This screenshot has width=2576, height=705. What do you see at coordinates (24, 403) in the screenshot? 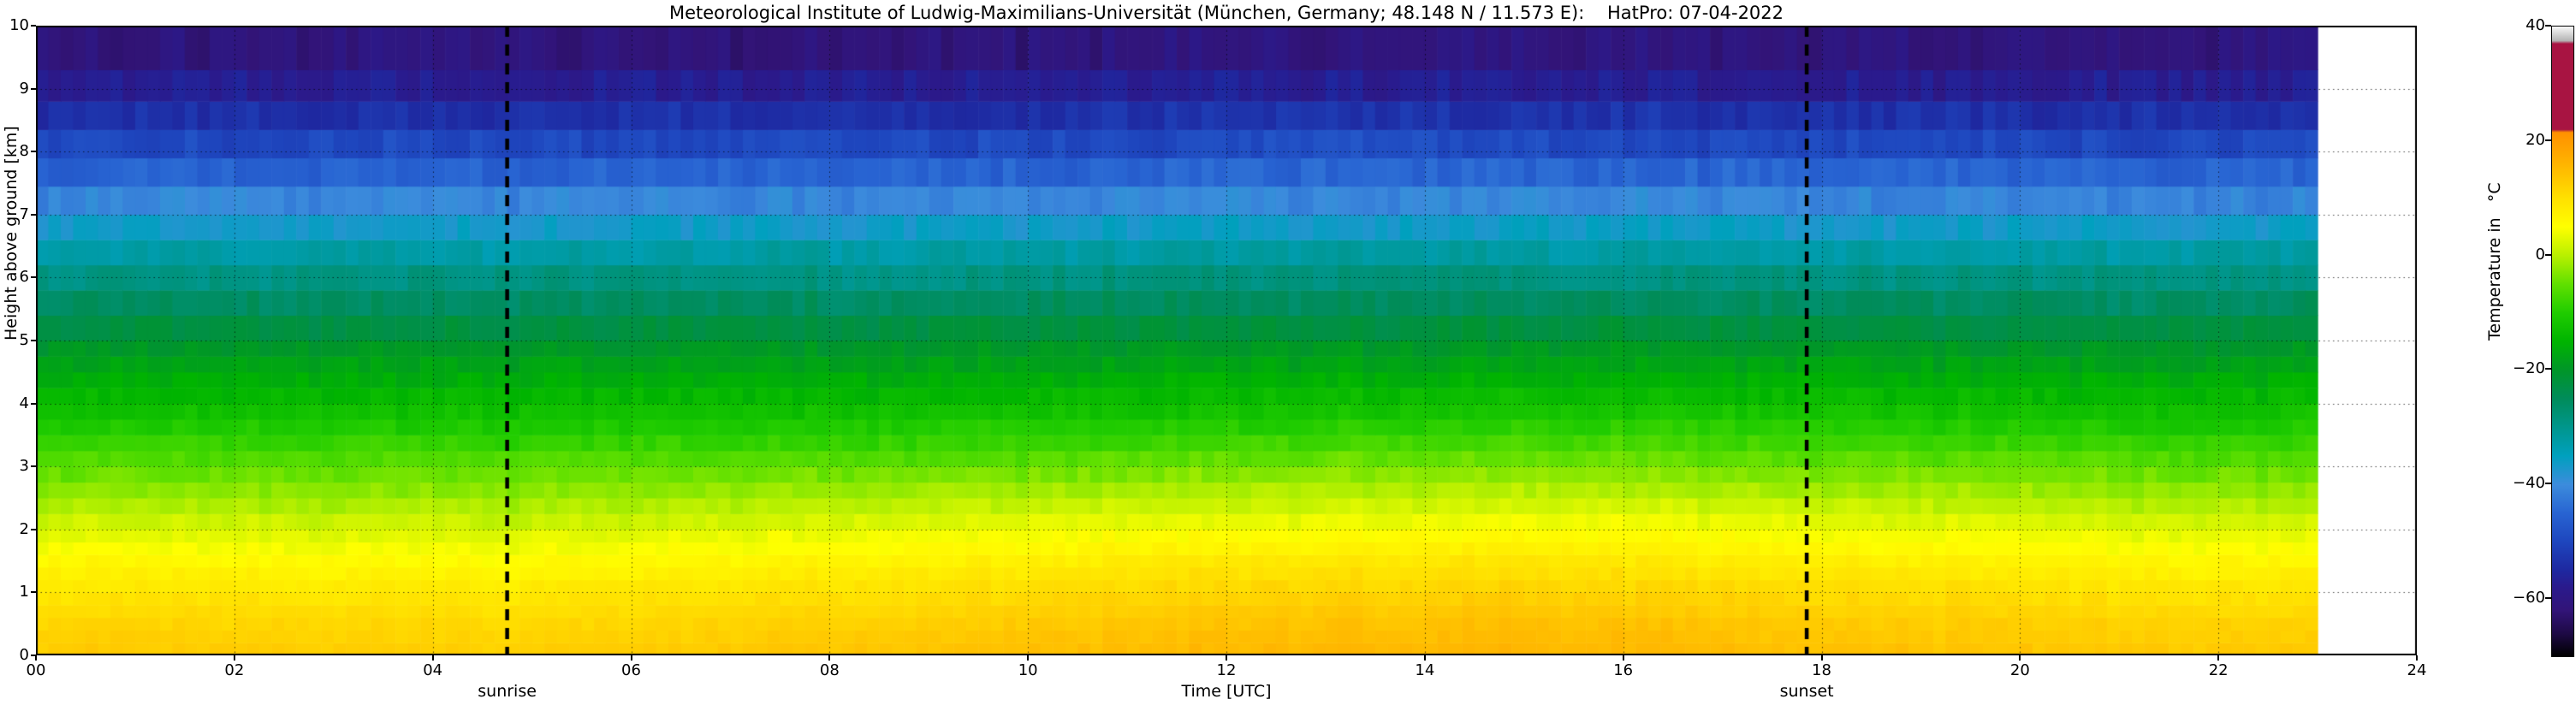
I see `y-tick-label: 4` at bounding box center [24, 403].